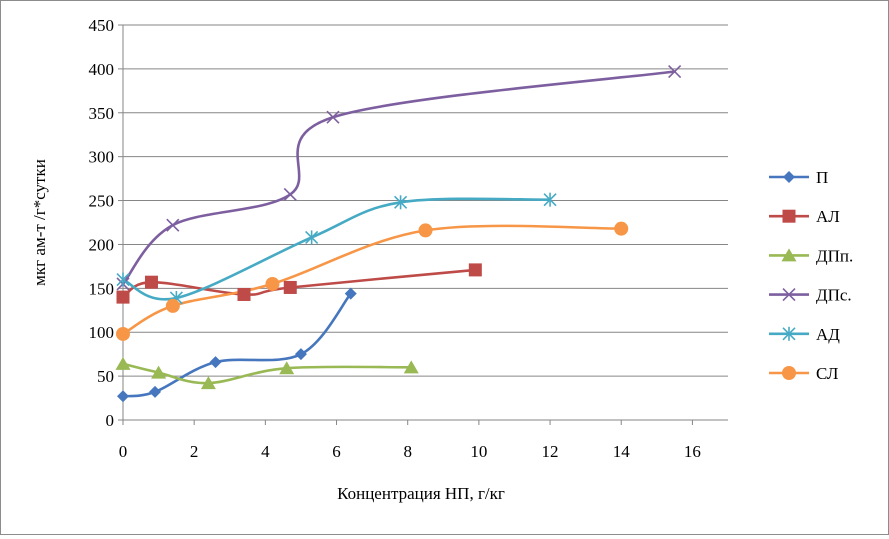 The width and height of the screenshot is (889, 539). Describe the element at coordinates (834, 255) in the screenshot. I see `legend-label: ДПп.` at that location.